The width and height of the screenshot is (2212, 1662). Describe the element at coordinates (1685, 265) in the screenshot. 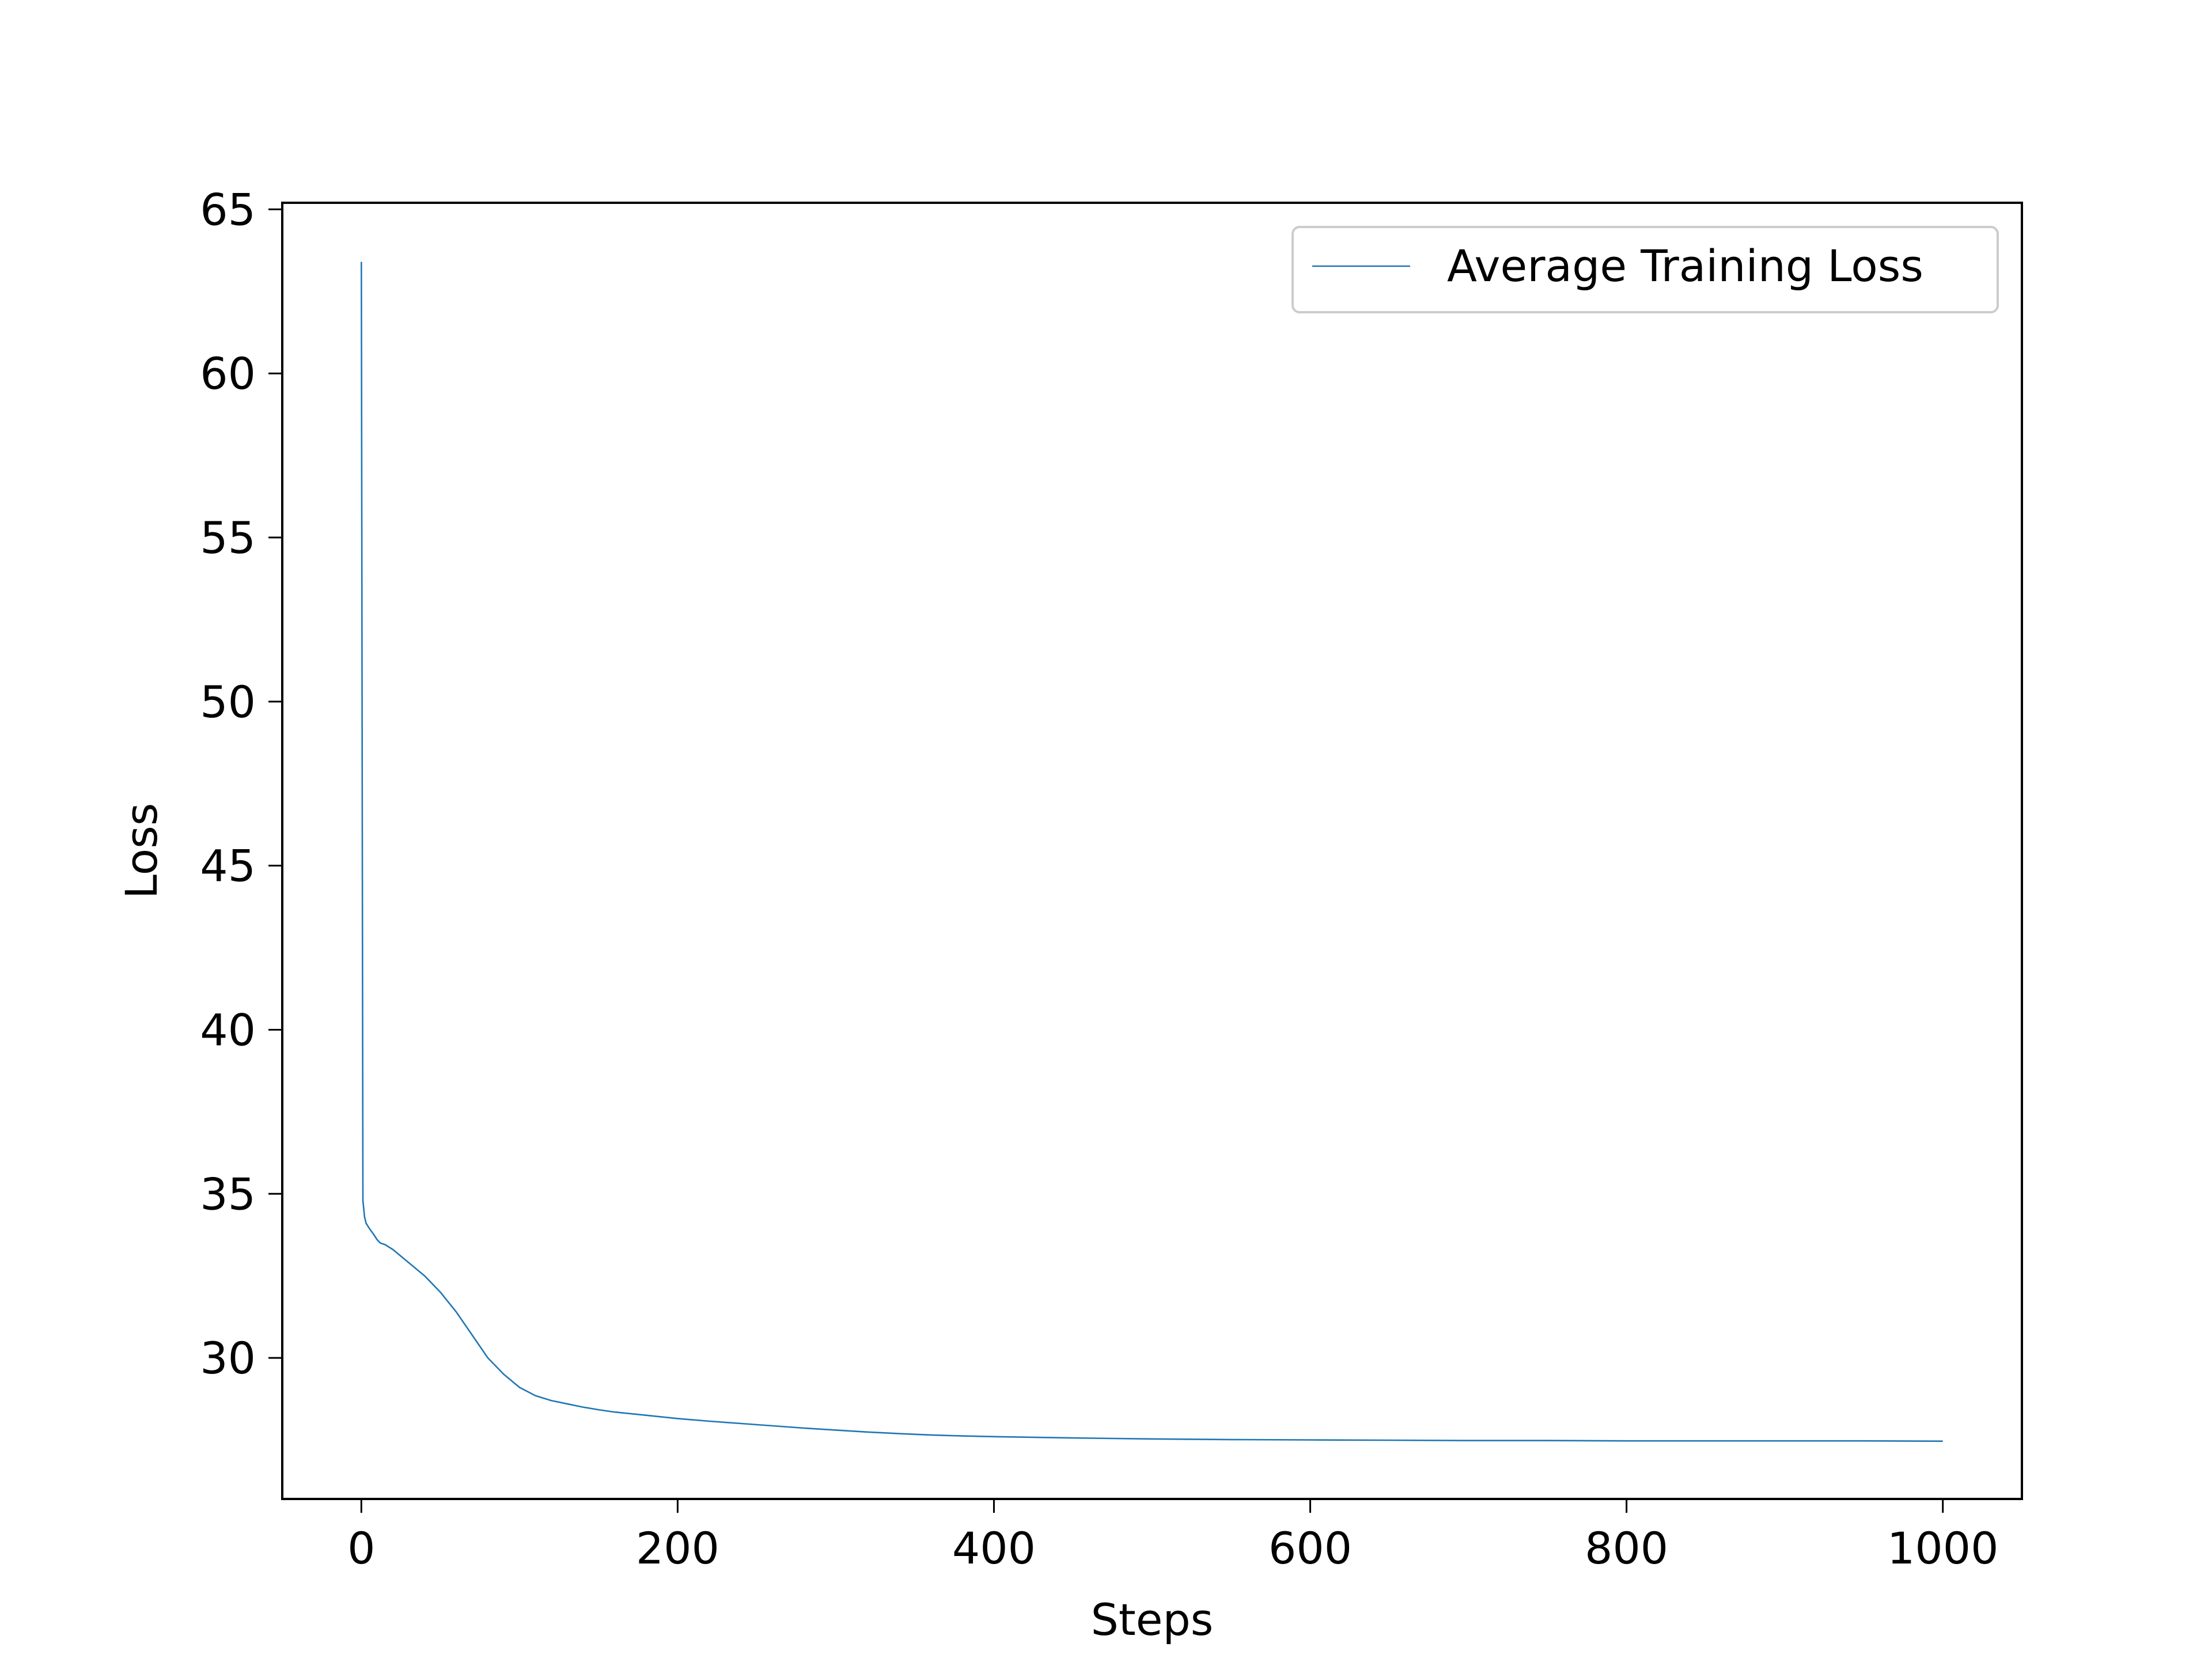

I see `legend-label-average-training-loss: Average Training Loss` at that location.